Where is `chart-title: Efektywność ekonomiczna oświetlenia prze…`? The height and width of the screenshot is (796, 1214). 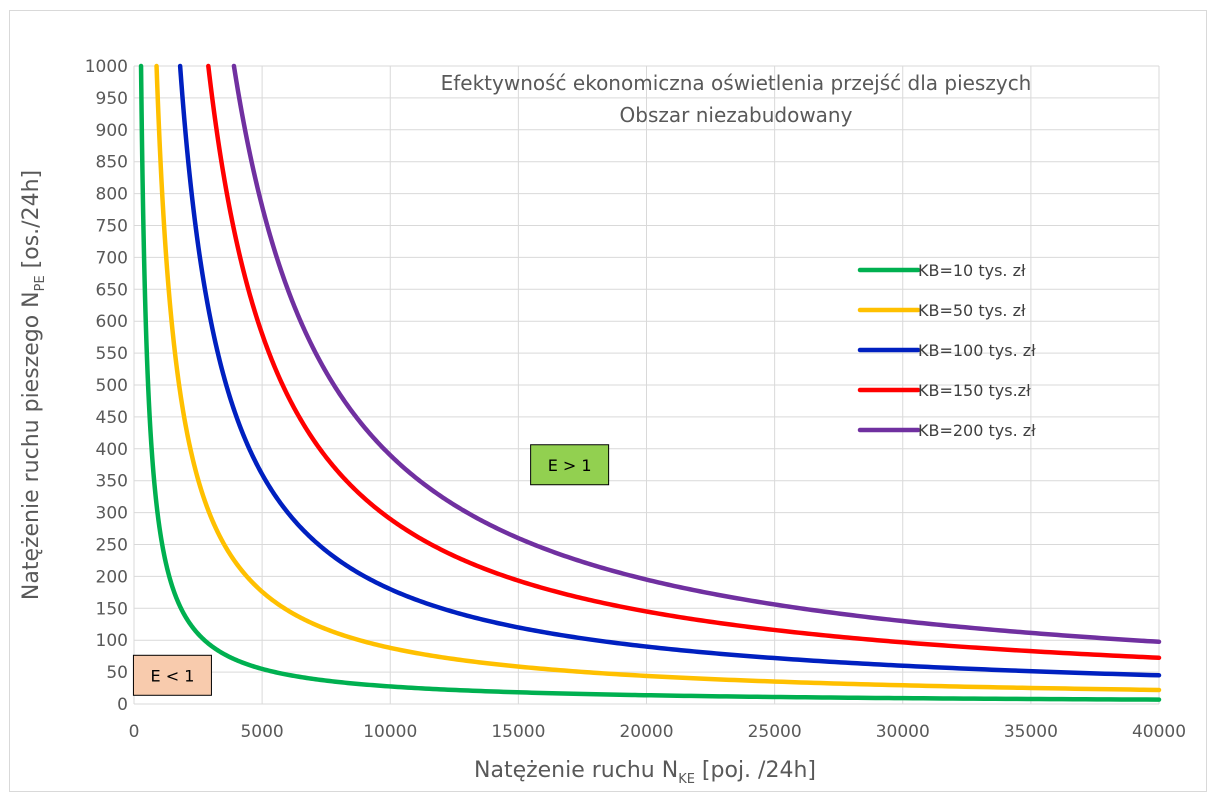 chart-title: Efektywność ekonomiczna oświetlenia prze… is located at coordinates (736, 83).